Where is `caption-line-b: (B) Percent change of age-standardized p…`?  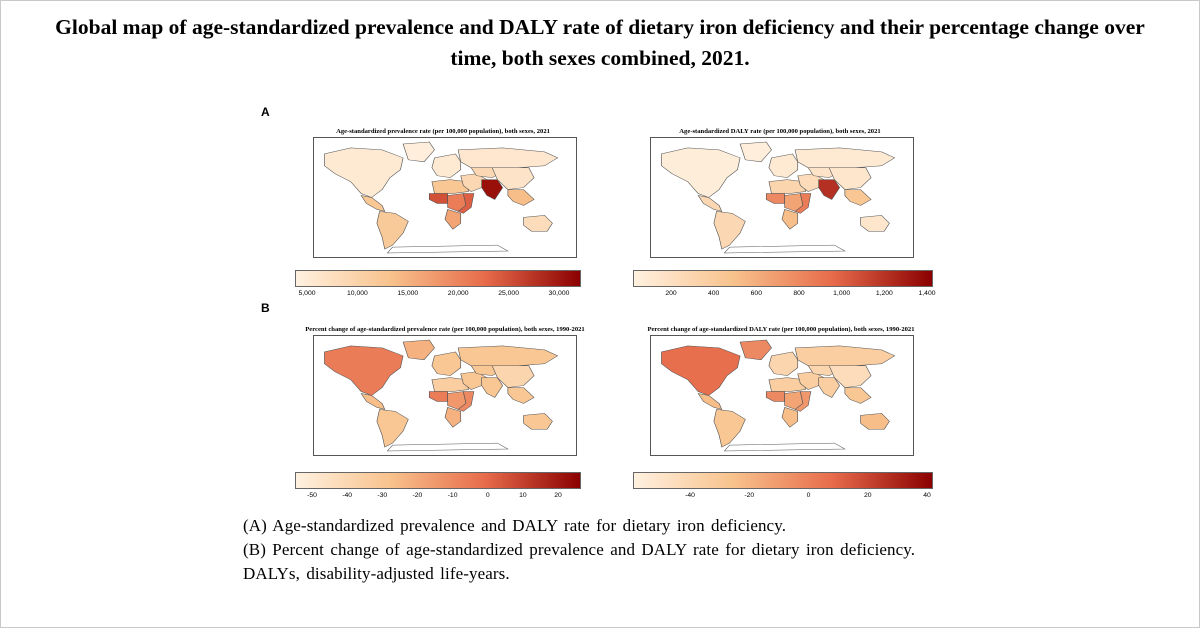
caption-line-b: (B) Percent change of age-standardized p… is located at coordinates (579, 549).